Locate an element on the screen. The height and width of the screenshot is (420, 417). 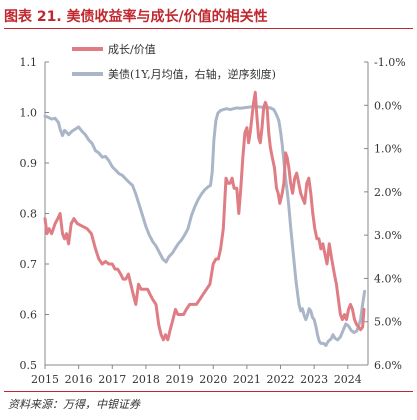
right-tick-label: 2.0% is located at coordinates (388, 192).